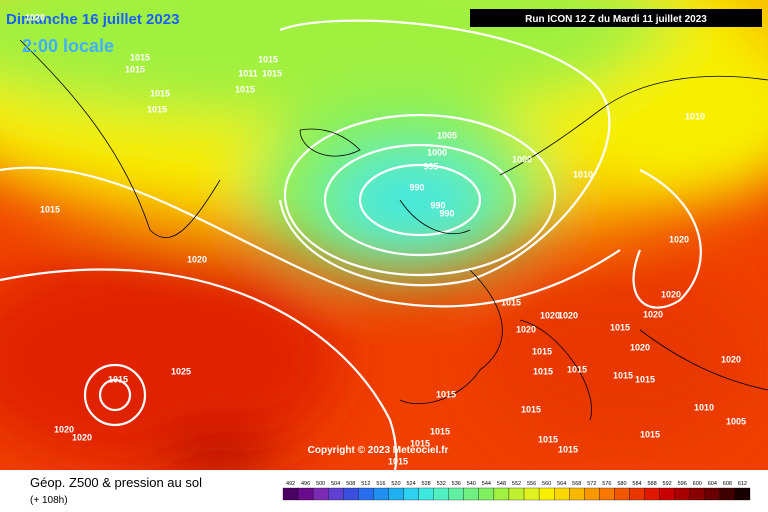 Image resolution: width=768 pixels, height=512 pixels. Describe the element at coordinates (636, 484) in the screenshot. I see `scale-label: 584` at that location.